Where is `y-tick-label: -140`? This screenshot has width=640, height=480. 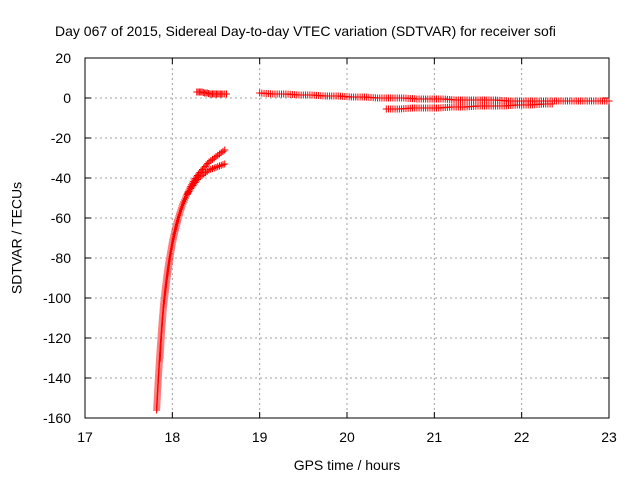
y-tick-label: -140 is located at coordinates (57, 378).